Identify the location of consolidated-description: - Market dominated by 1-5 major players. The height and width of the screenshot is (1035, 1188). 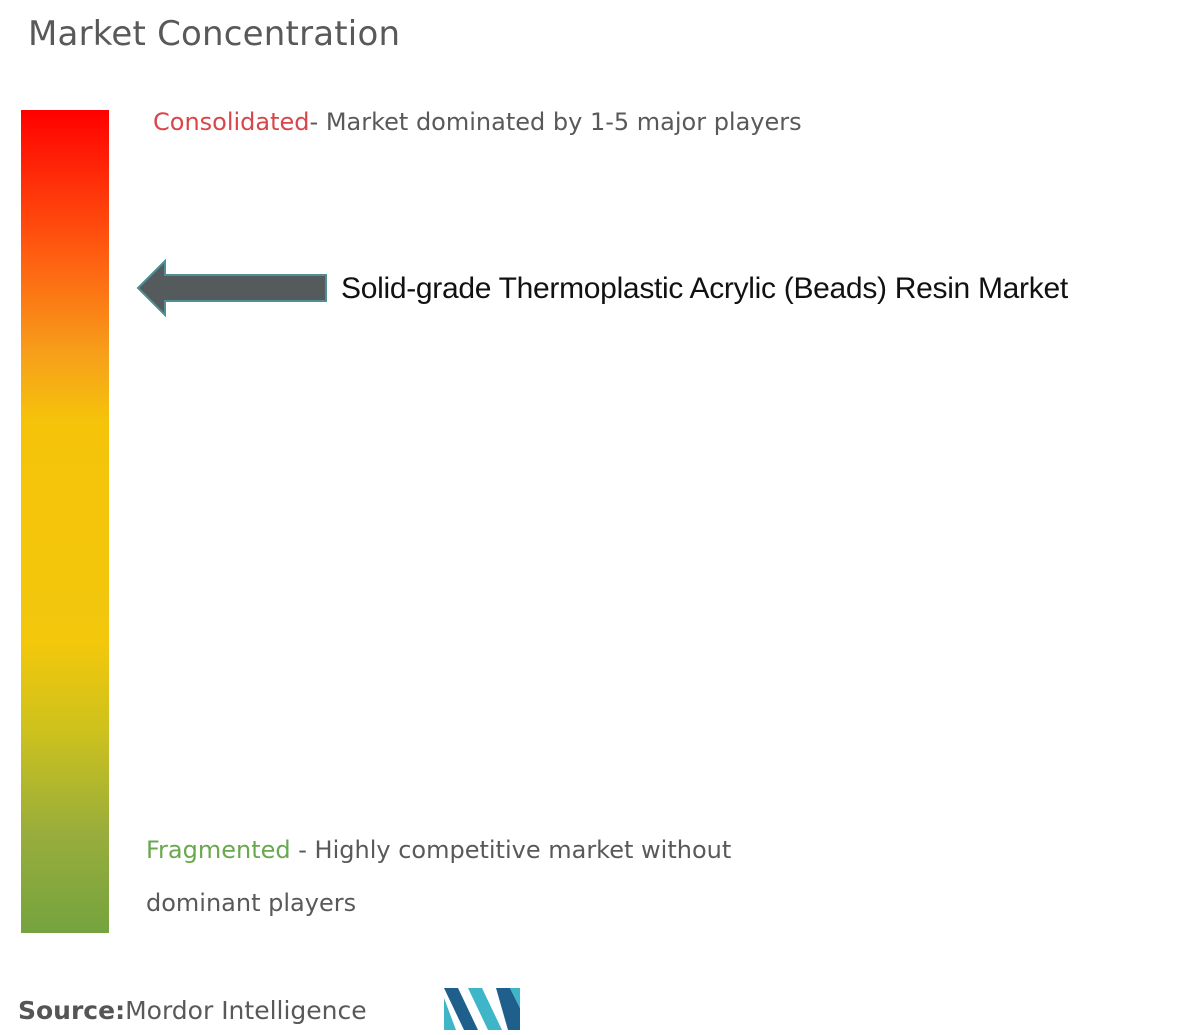
(555, 122).